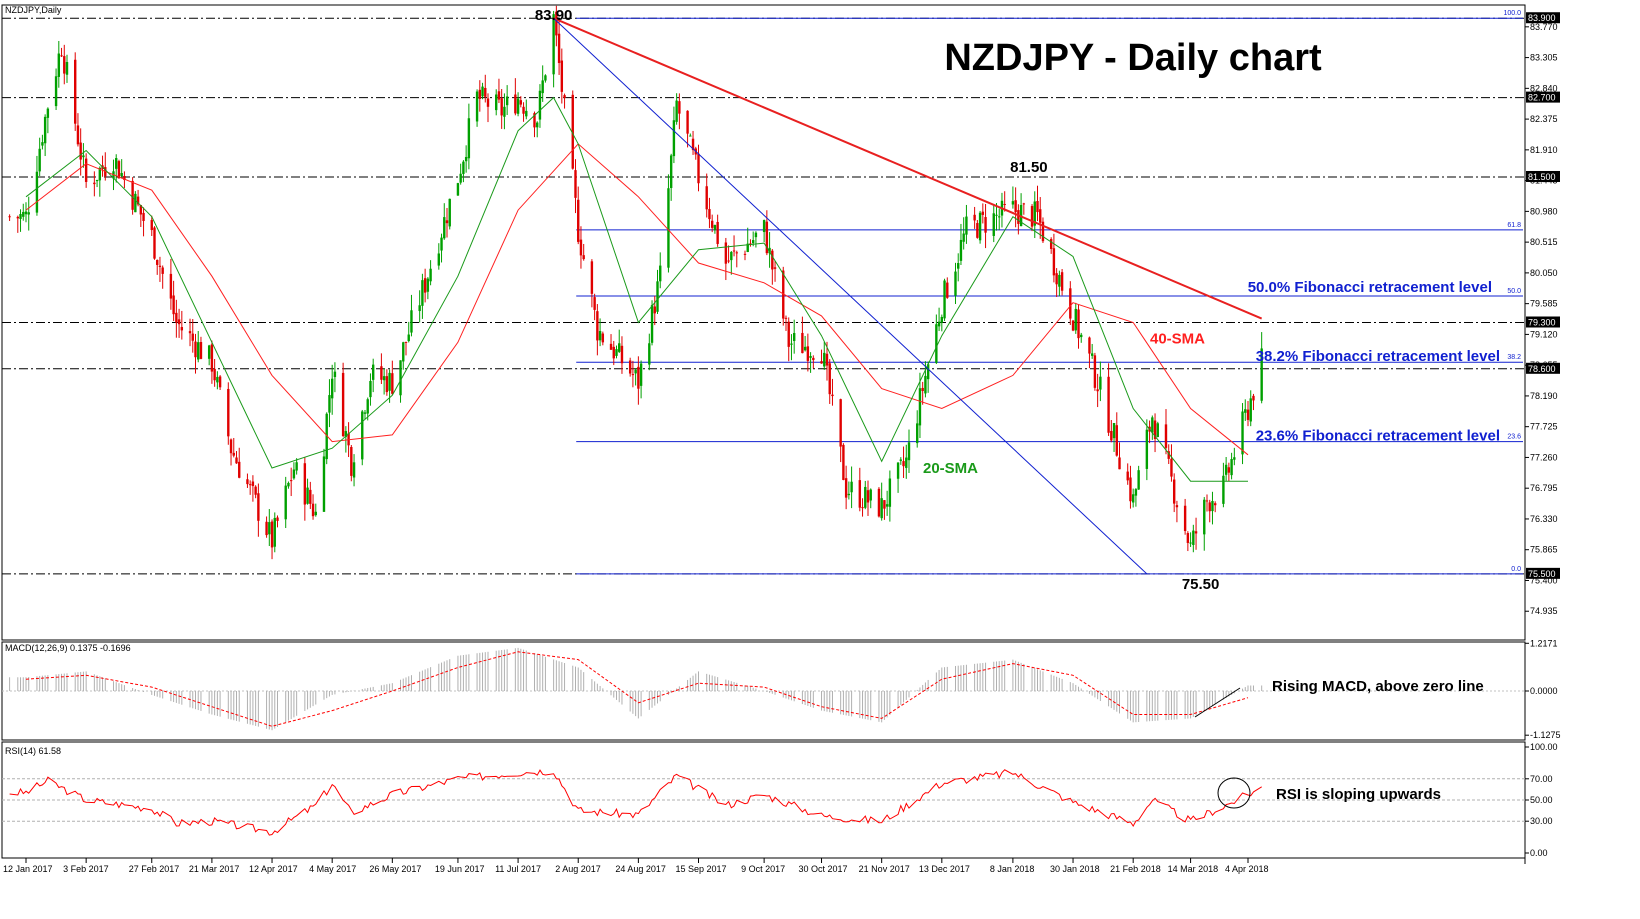  Describe the element at coordinates (1544, 550) in the screenshot. I see `price-tick-label: 75.865` at that location.